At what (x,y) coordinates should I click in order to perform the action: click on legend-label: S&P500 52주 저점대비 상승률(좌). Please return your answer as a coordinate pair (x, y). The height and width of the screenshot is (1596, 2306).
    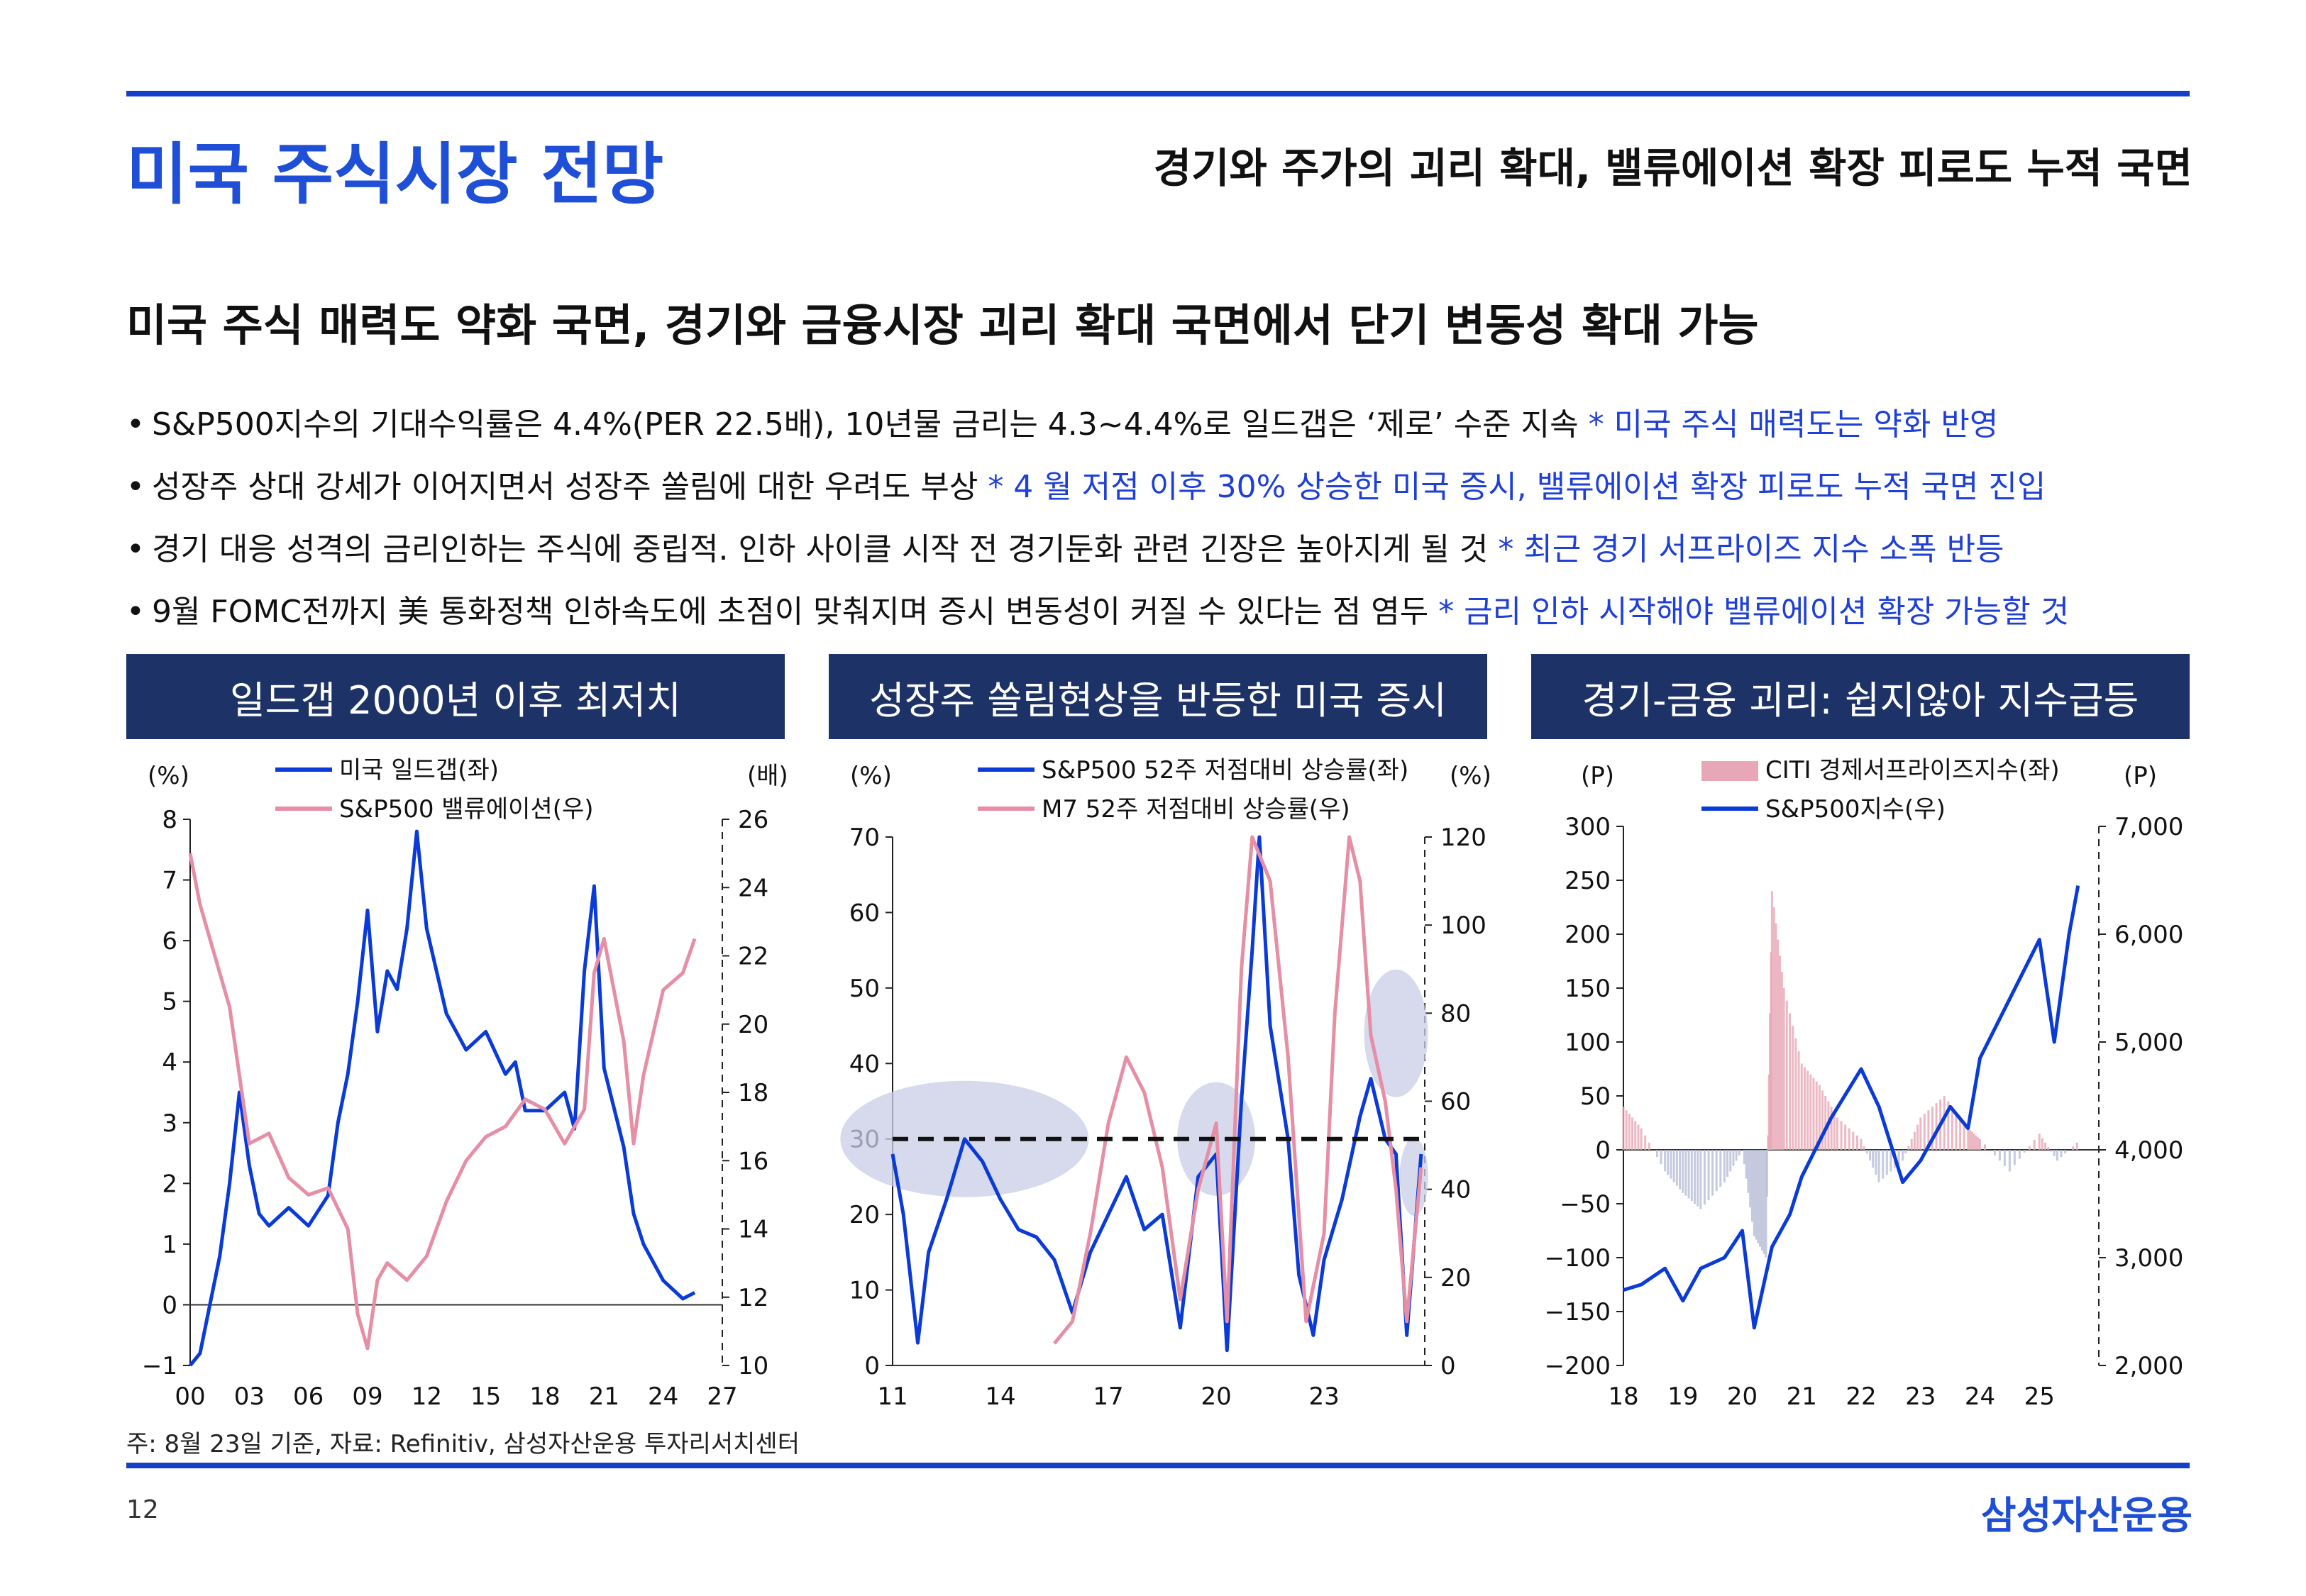
    Looking at the image, I should click on (1225, 771).